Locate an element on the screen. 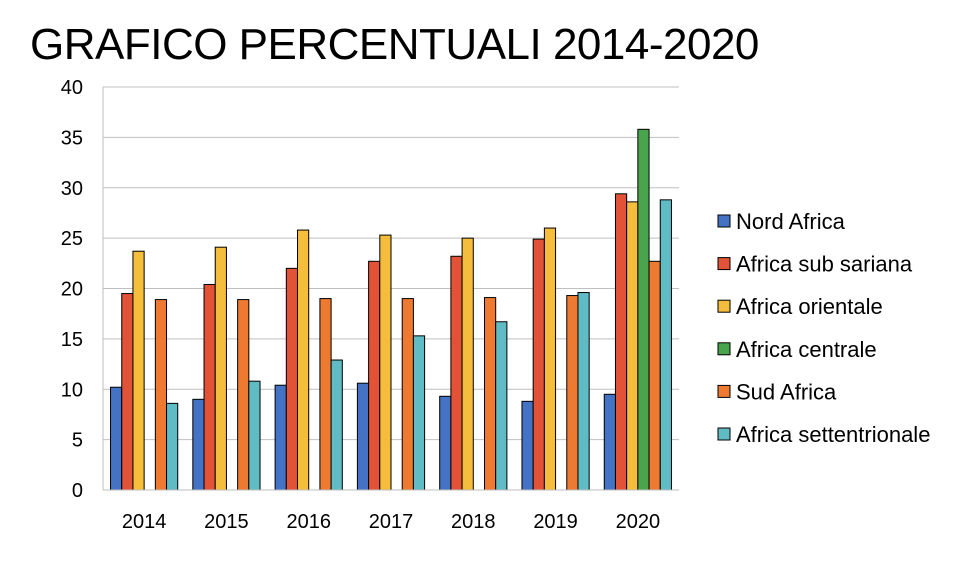 This screenshot has width=974, height=574. bar-africa-settentrionale-2015 is located at coordinates (254, 435).